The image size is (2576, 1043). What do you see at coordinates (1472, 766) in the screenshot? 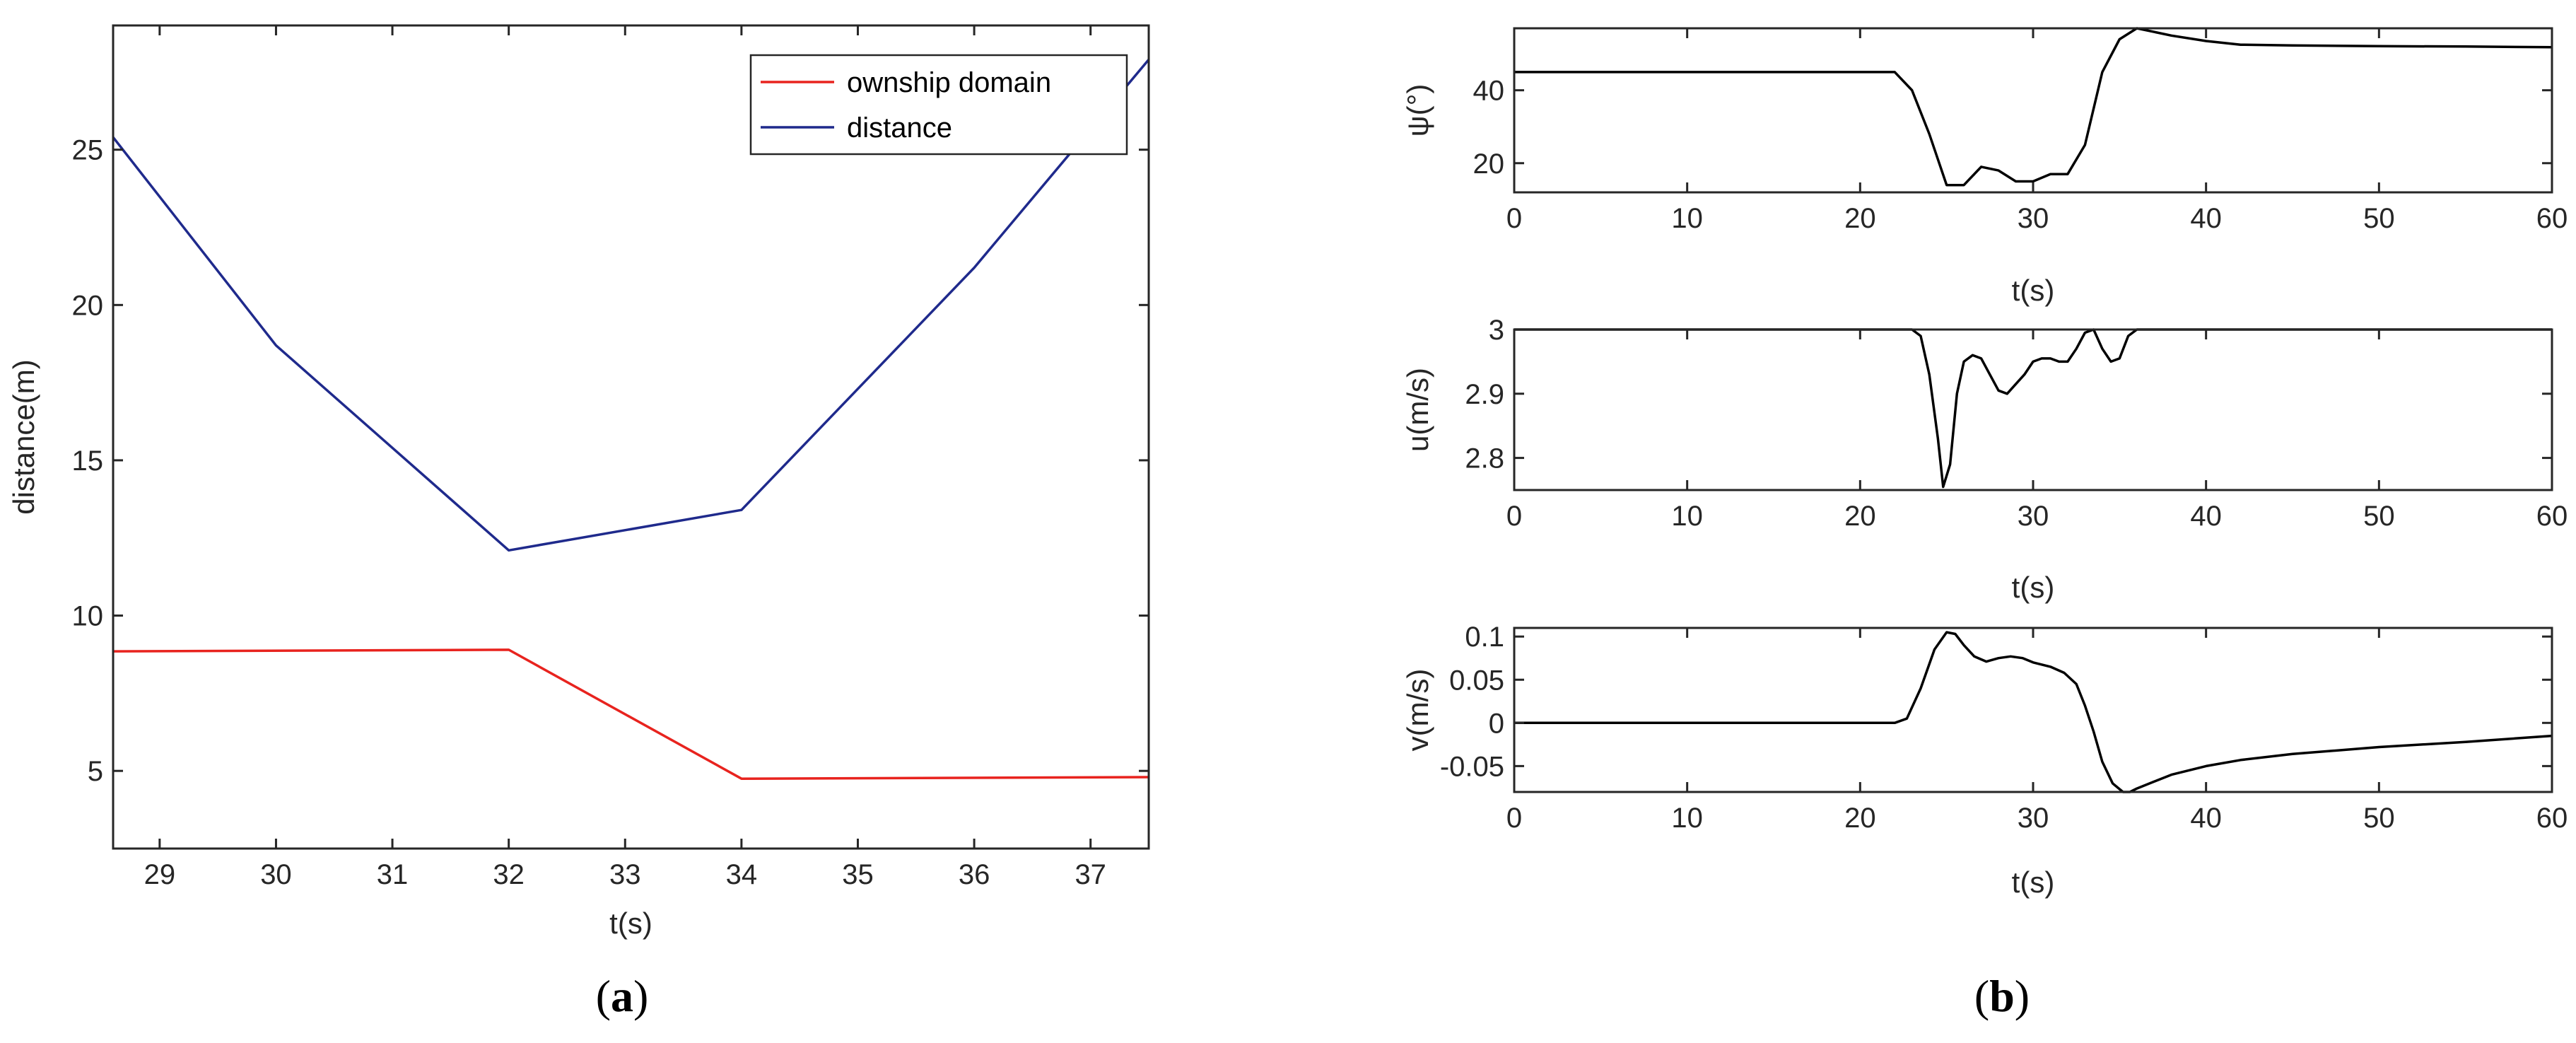
I see `y-tick-label: -0.05` at bounding box center [1472, 766].